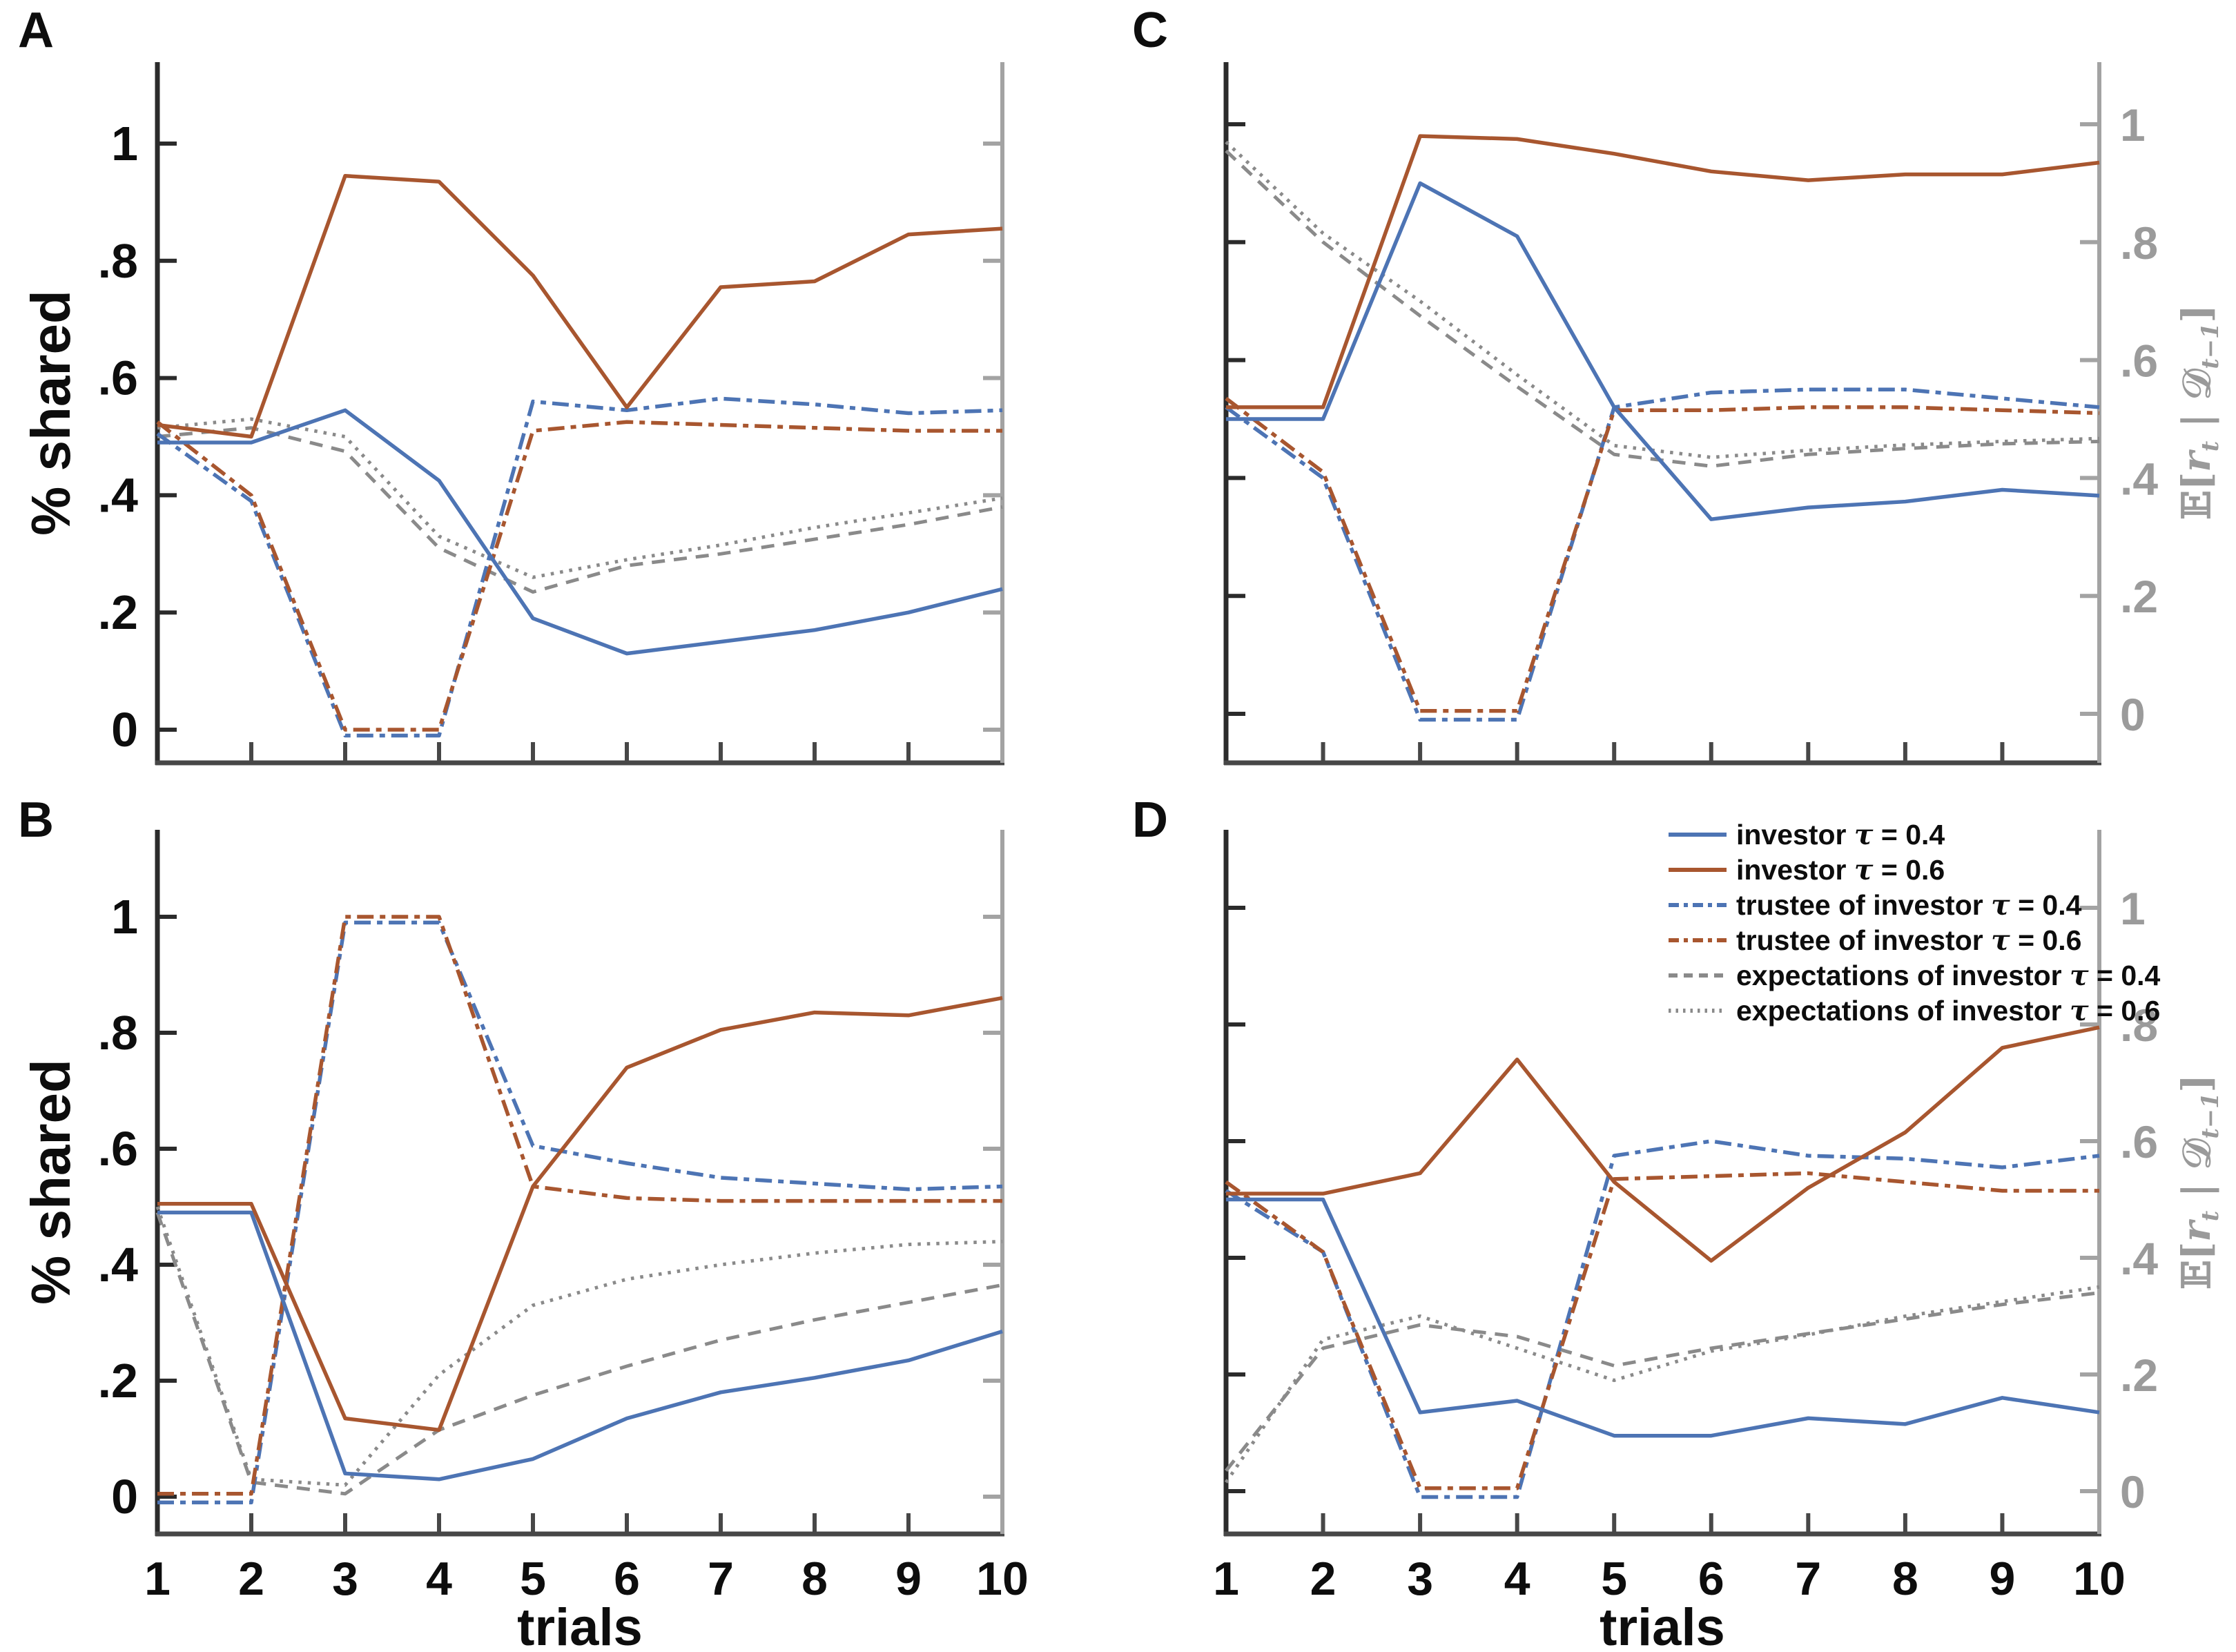 The image size is (2236, 1652). What do you see at coordinates (580, 1625) in the screenshot?
I see `x-axis-label-b: trials` at bounding box center [580, 1625].